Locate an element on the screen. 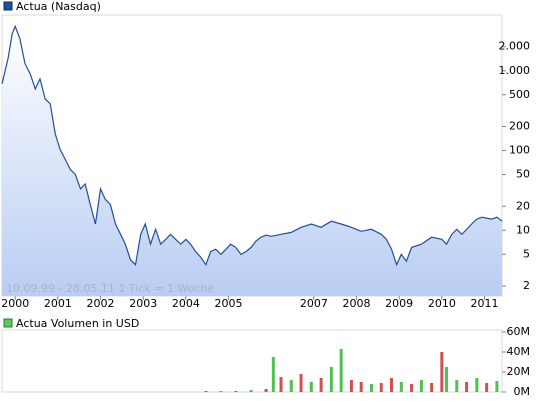 Image resolution: width=545 pixels, height=401 pixels. y-tick-label: 20M is located at coordinates (519, 371).